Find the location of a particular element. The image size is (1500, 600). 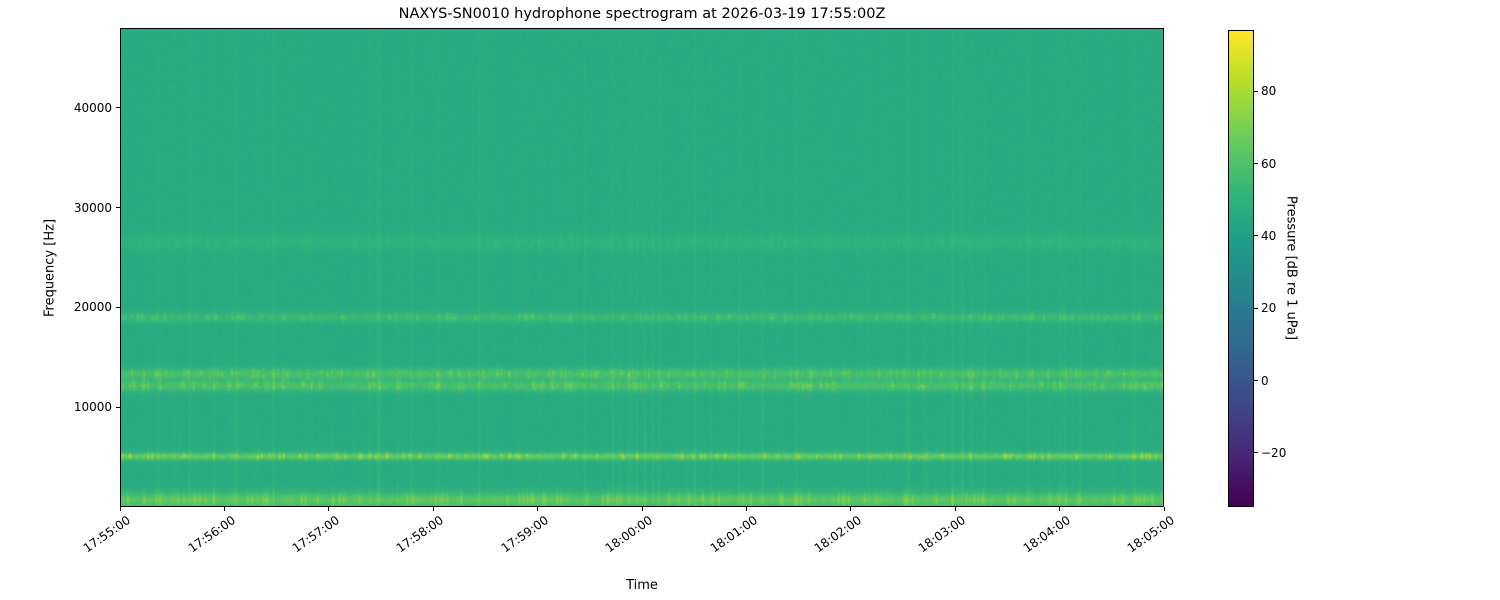

x-axis-label: Time is located at coordinates (642, 585).